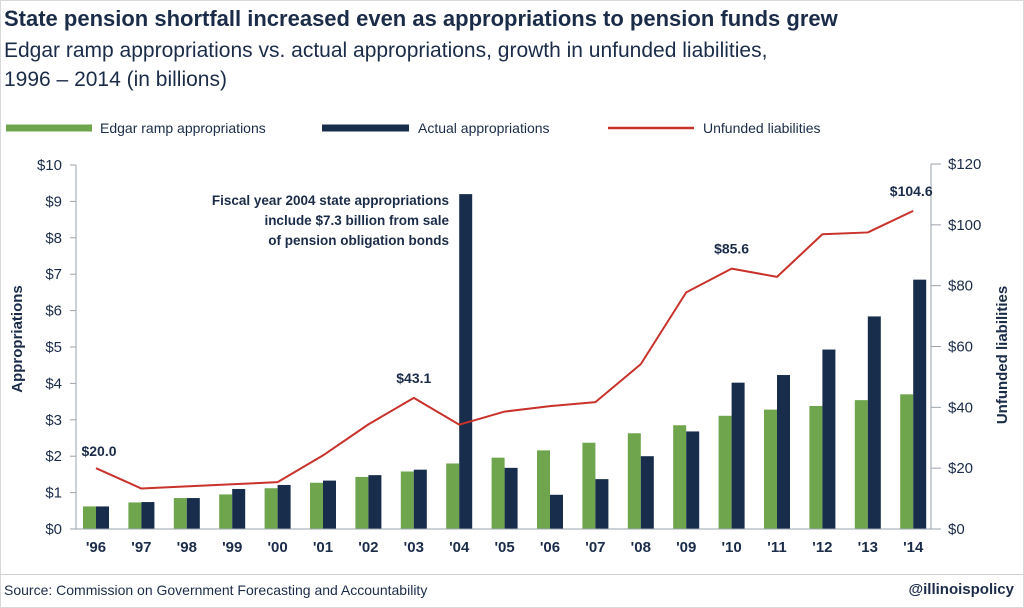 The image size is (1024, 608). What do you see at coordinates (358, 240) in the screenshot?
I see `annotation-line: of pension obligation bonds` at bounding box center [358, 240].